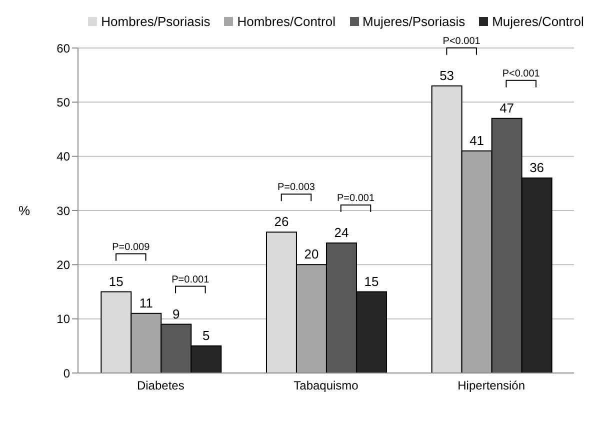  Describe the element at coordinates (537, 167) in the screenshot. I see `data-label: 36` at that location.